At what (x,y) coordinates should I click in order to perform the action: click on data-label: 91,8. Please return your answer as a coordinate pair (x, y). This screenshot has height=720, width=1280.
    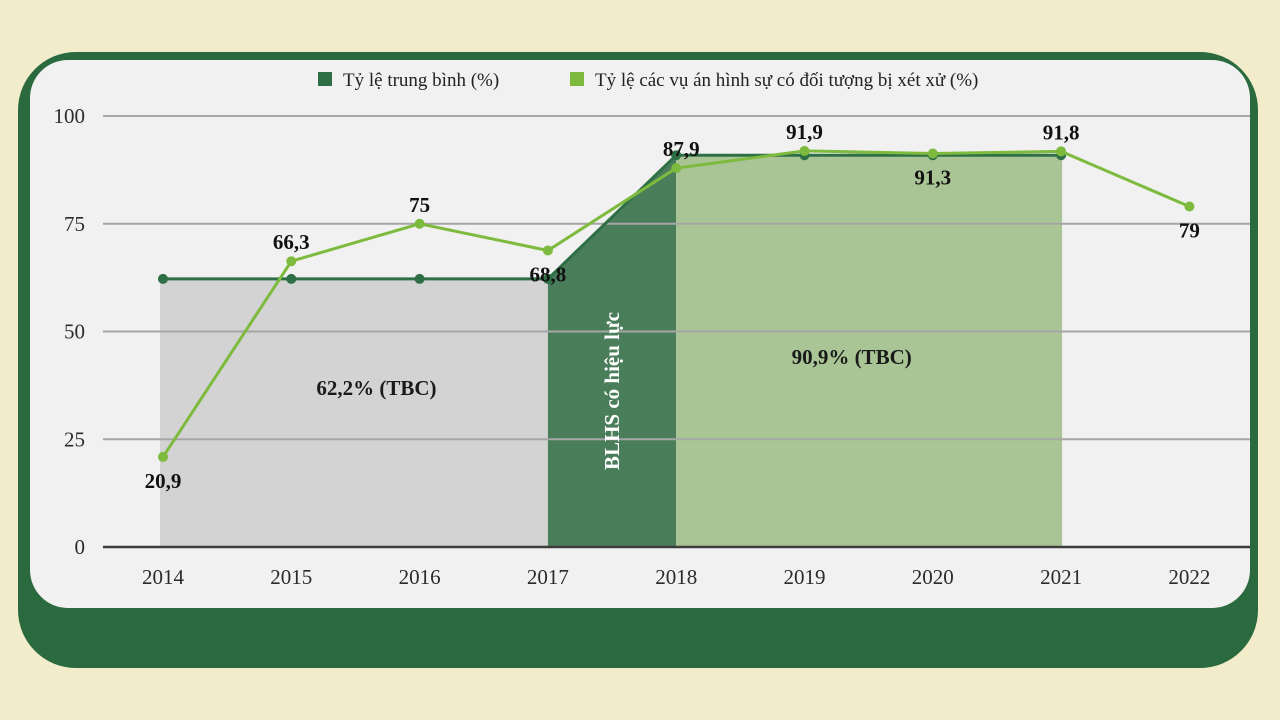
    Looking at the image, I should click on (1061, 132).